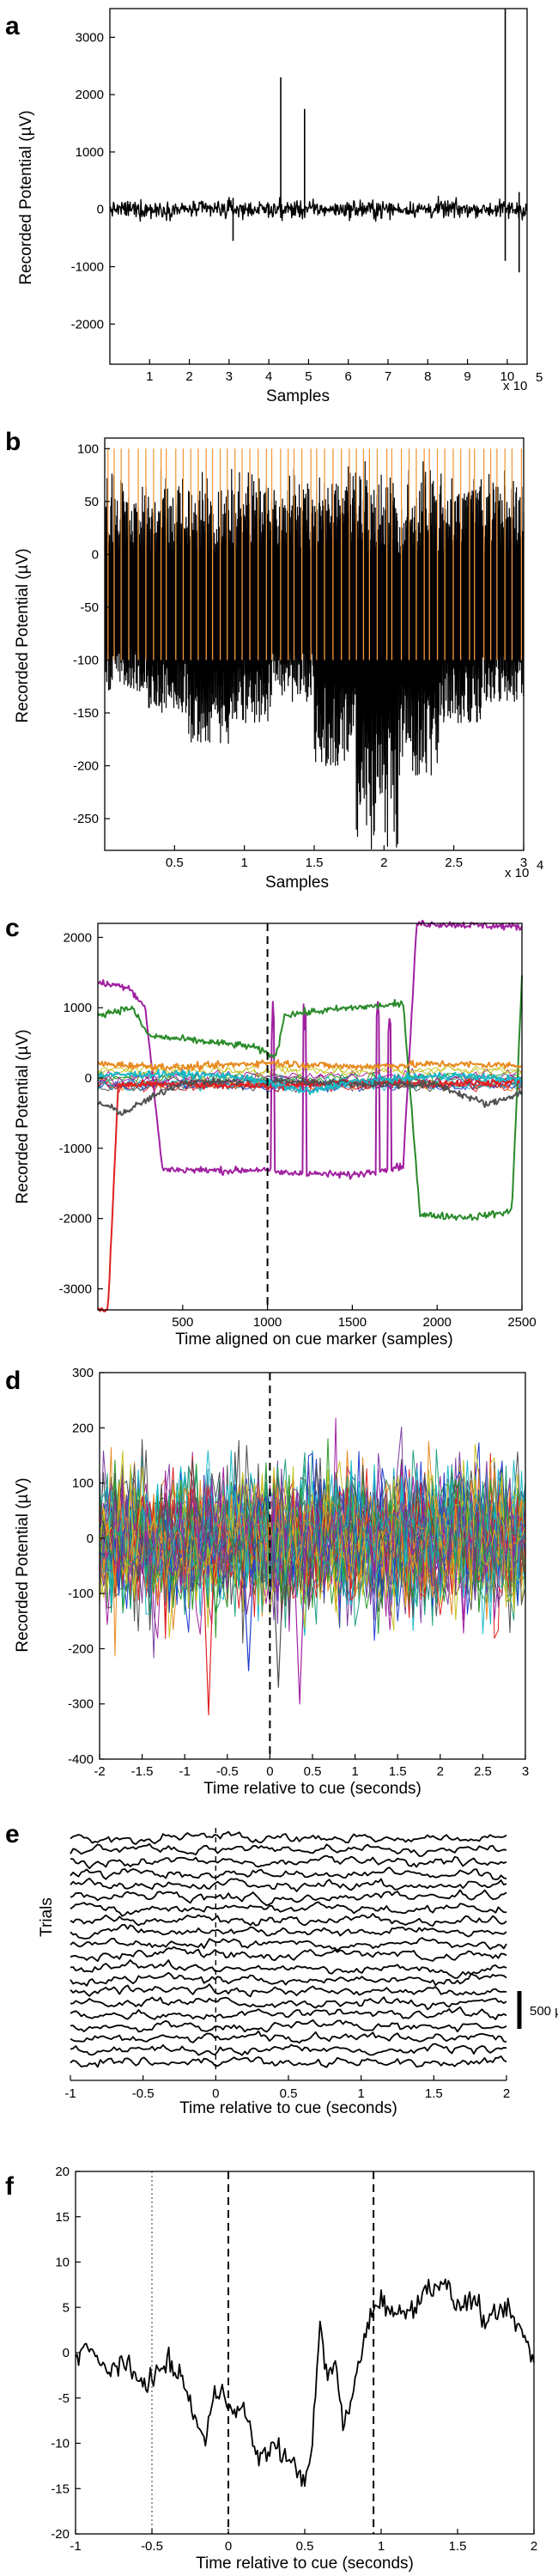  What do you see at coordinates (89, 607) in the screenshot?
I see `panel-b-ytick-label: -50` at bounding box center [89, 607].